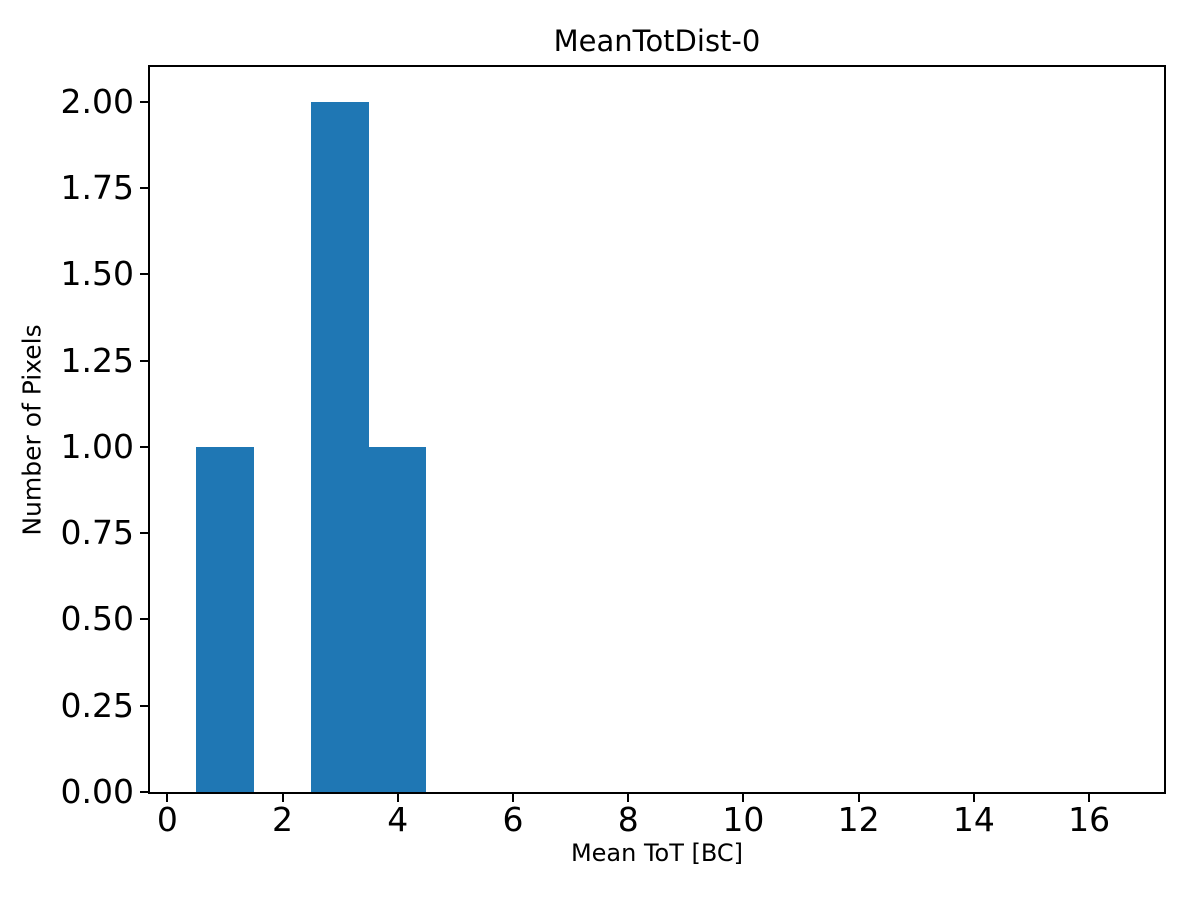 This screenshot has width=1200, height=900. I want to click on x-tick-label: 0, so click(167, 819).